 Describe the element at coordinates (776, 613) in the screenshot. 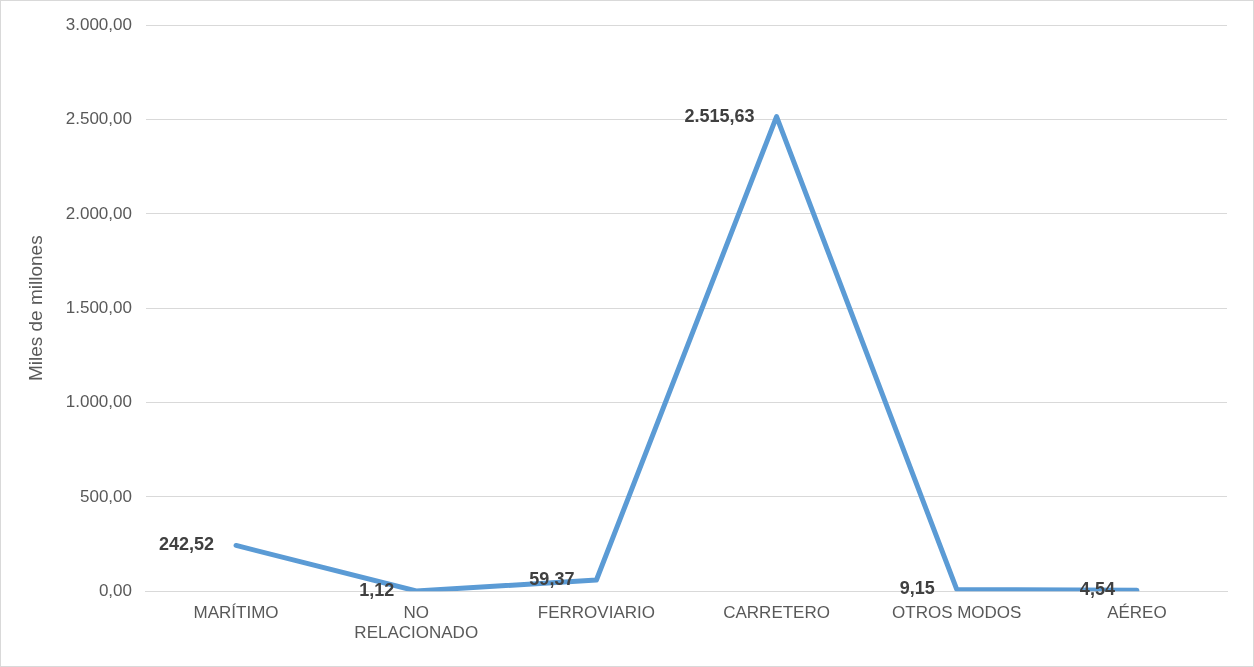

I see `x-tick-label: CARRETERO` at that location.